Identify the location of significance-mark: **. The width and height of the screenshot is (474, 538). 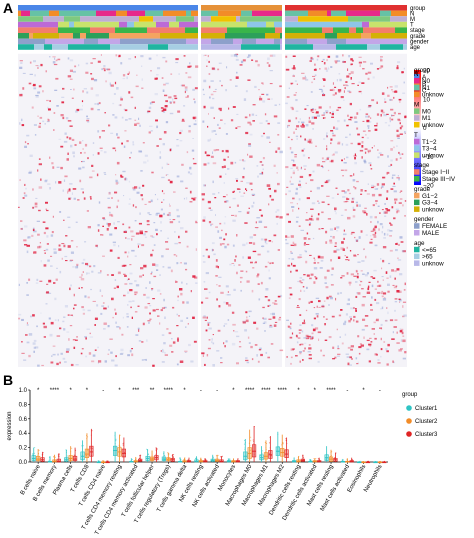
(152, 391).